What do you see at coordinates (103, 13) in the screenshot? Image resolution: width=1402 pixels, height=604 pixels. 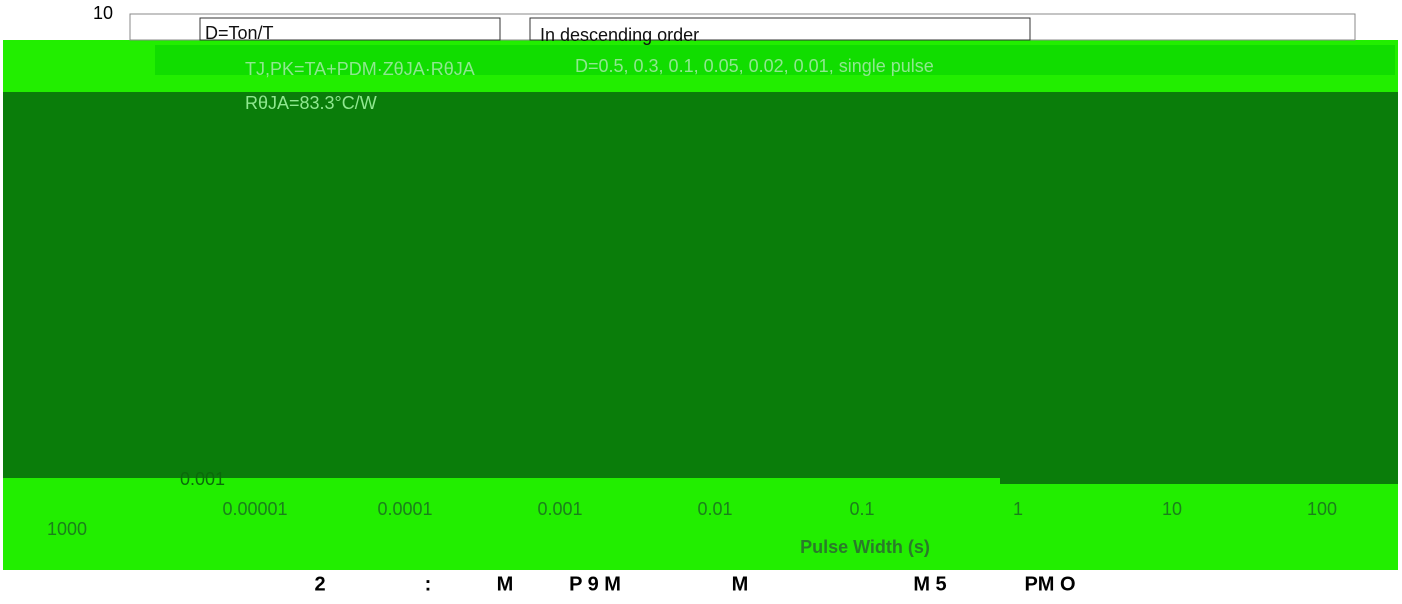 I see `y-tick-label: 10` at bounding box center [103, 13].